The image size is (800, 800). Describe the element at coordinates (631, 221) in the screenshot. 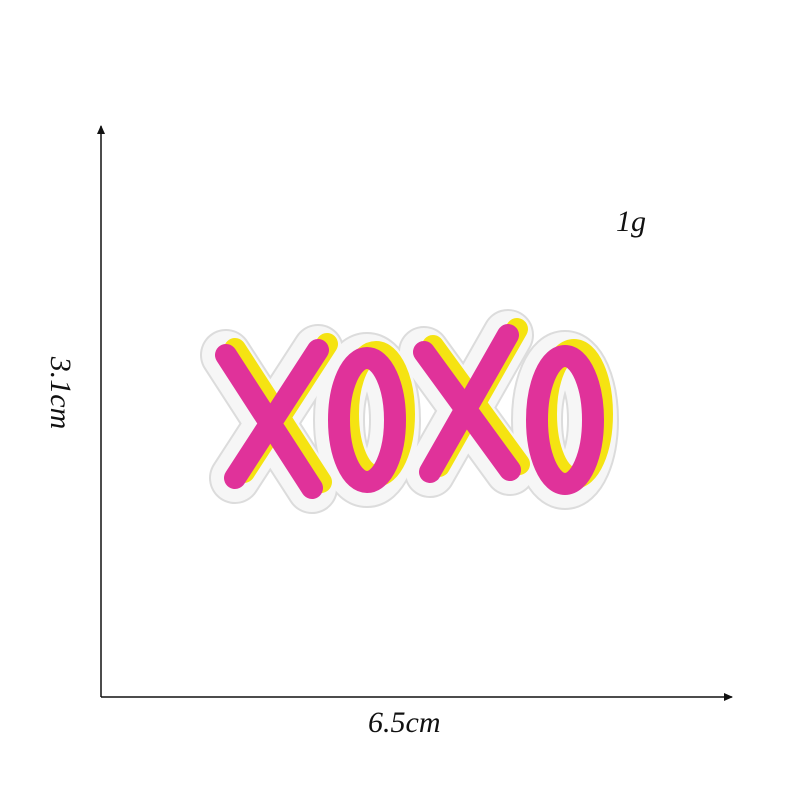

I see `weight-label: 1g` at that location.